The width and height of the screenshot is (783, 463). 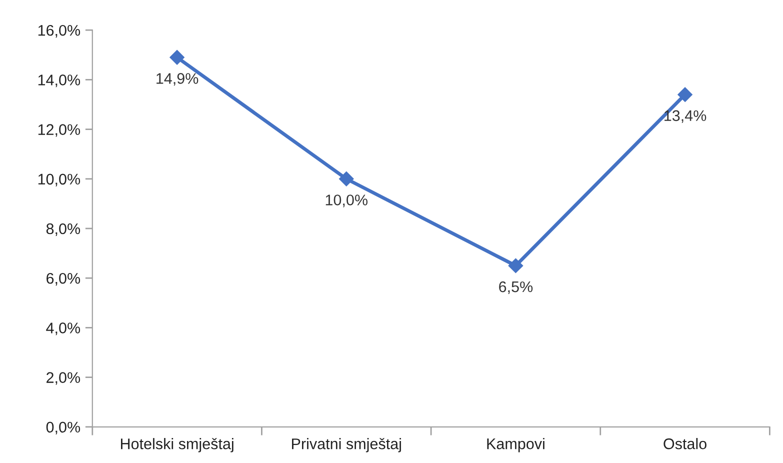 I want to click on x-tick-label: Privatni smještaj, so click(x=346, y=445).